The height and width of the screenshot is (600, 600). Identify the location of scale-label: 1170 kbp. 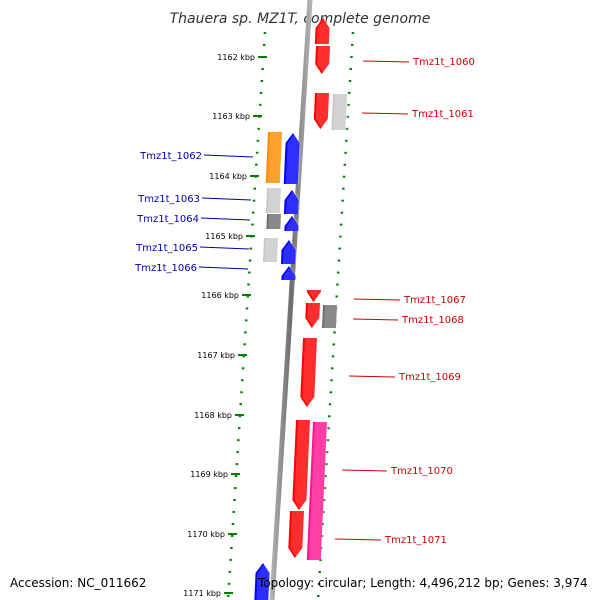
(206, 534).